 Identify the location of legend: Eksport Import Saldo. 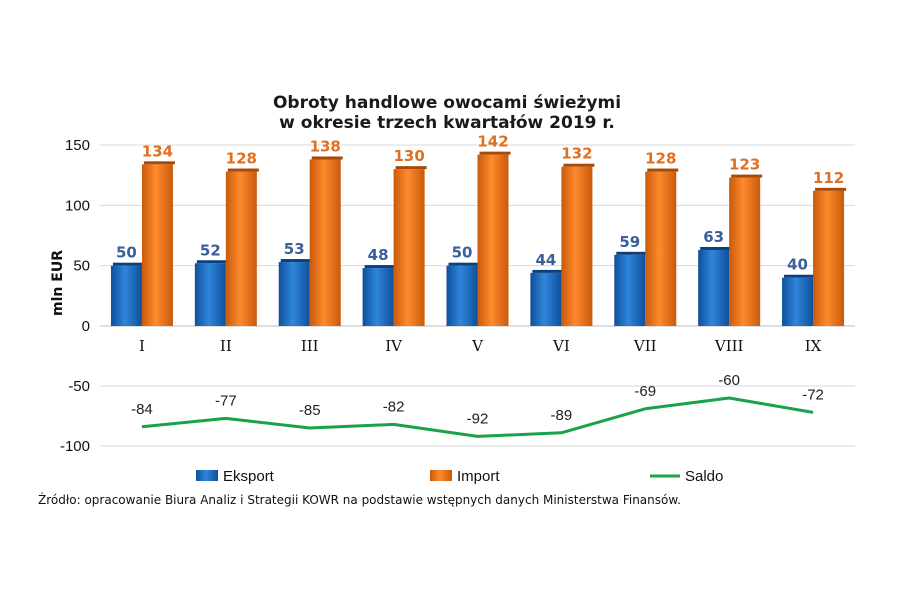
(459, 476).